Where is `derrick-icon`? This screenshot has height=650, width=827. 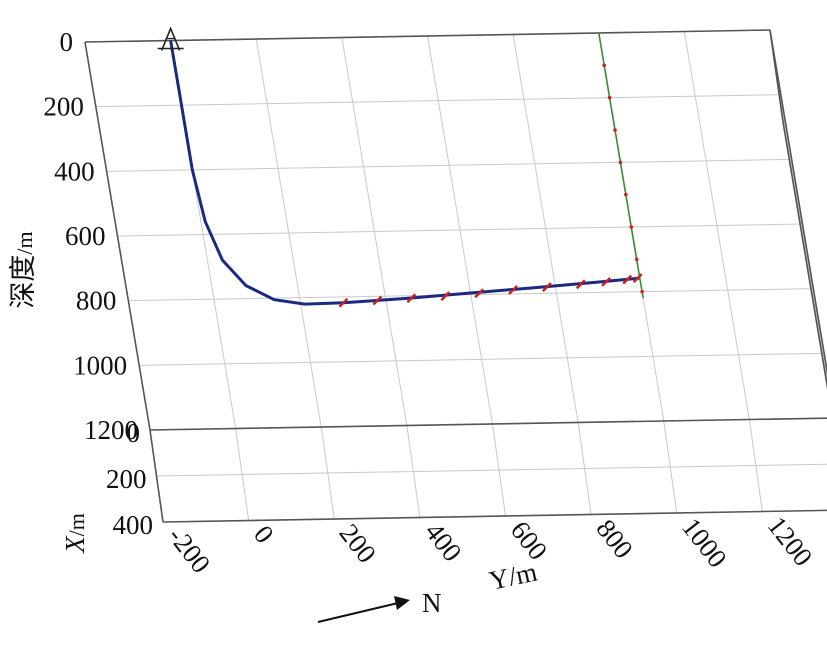 derrick-icon is located at coordinates (170, 38).